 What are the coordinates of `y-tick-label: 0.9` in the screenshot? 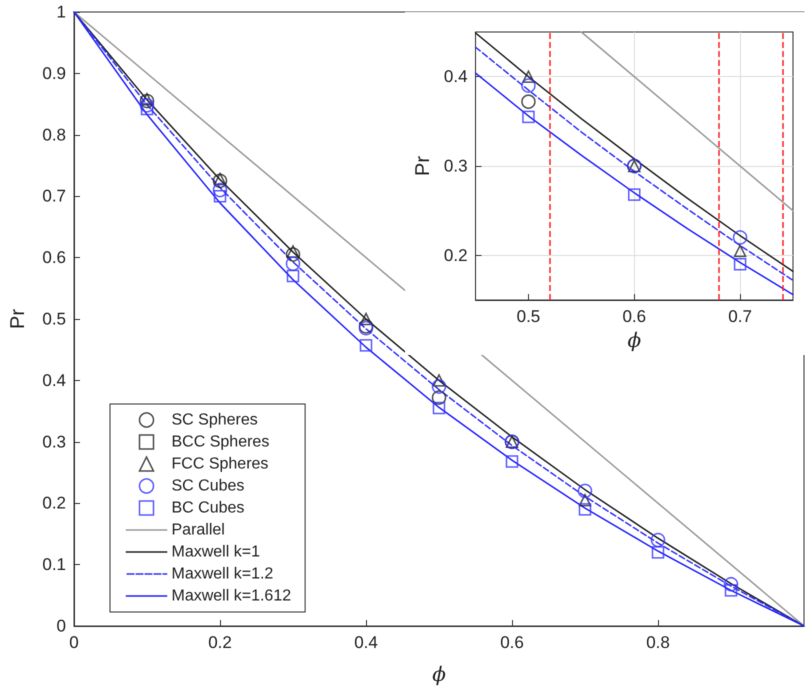 It's located at (54, 73).